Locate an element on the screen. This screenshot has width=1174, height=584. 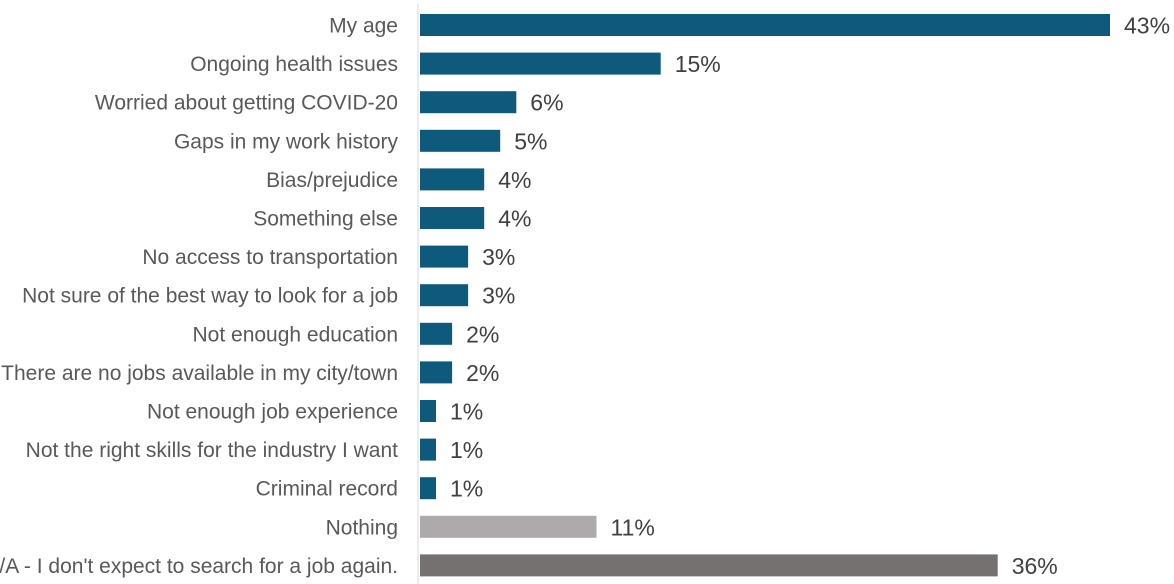
category-label: My age is located at coordinates (363, 26).